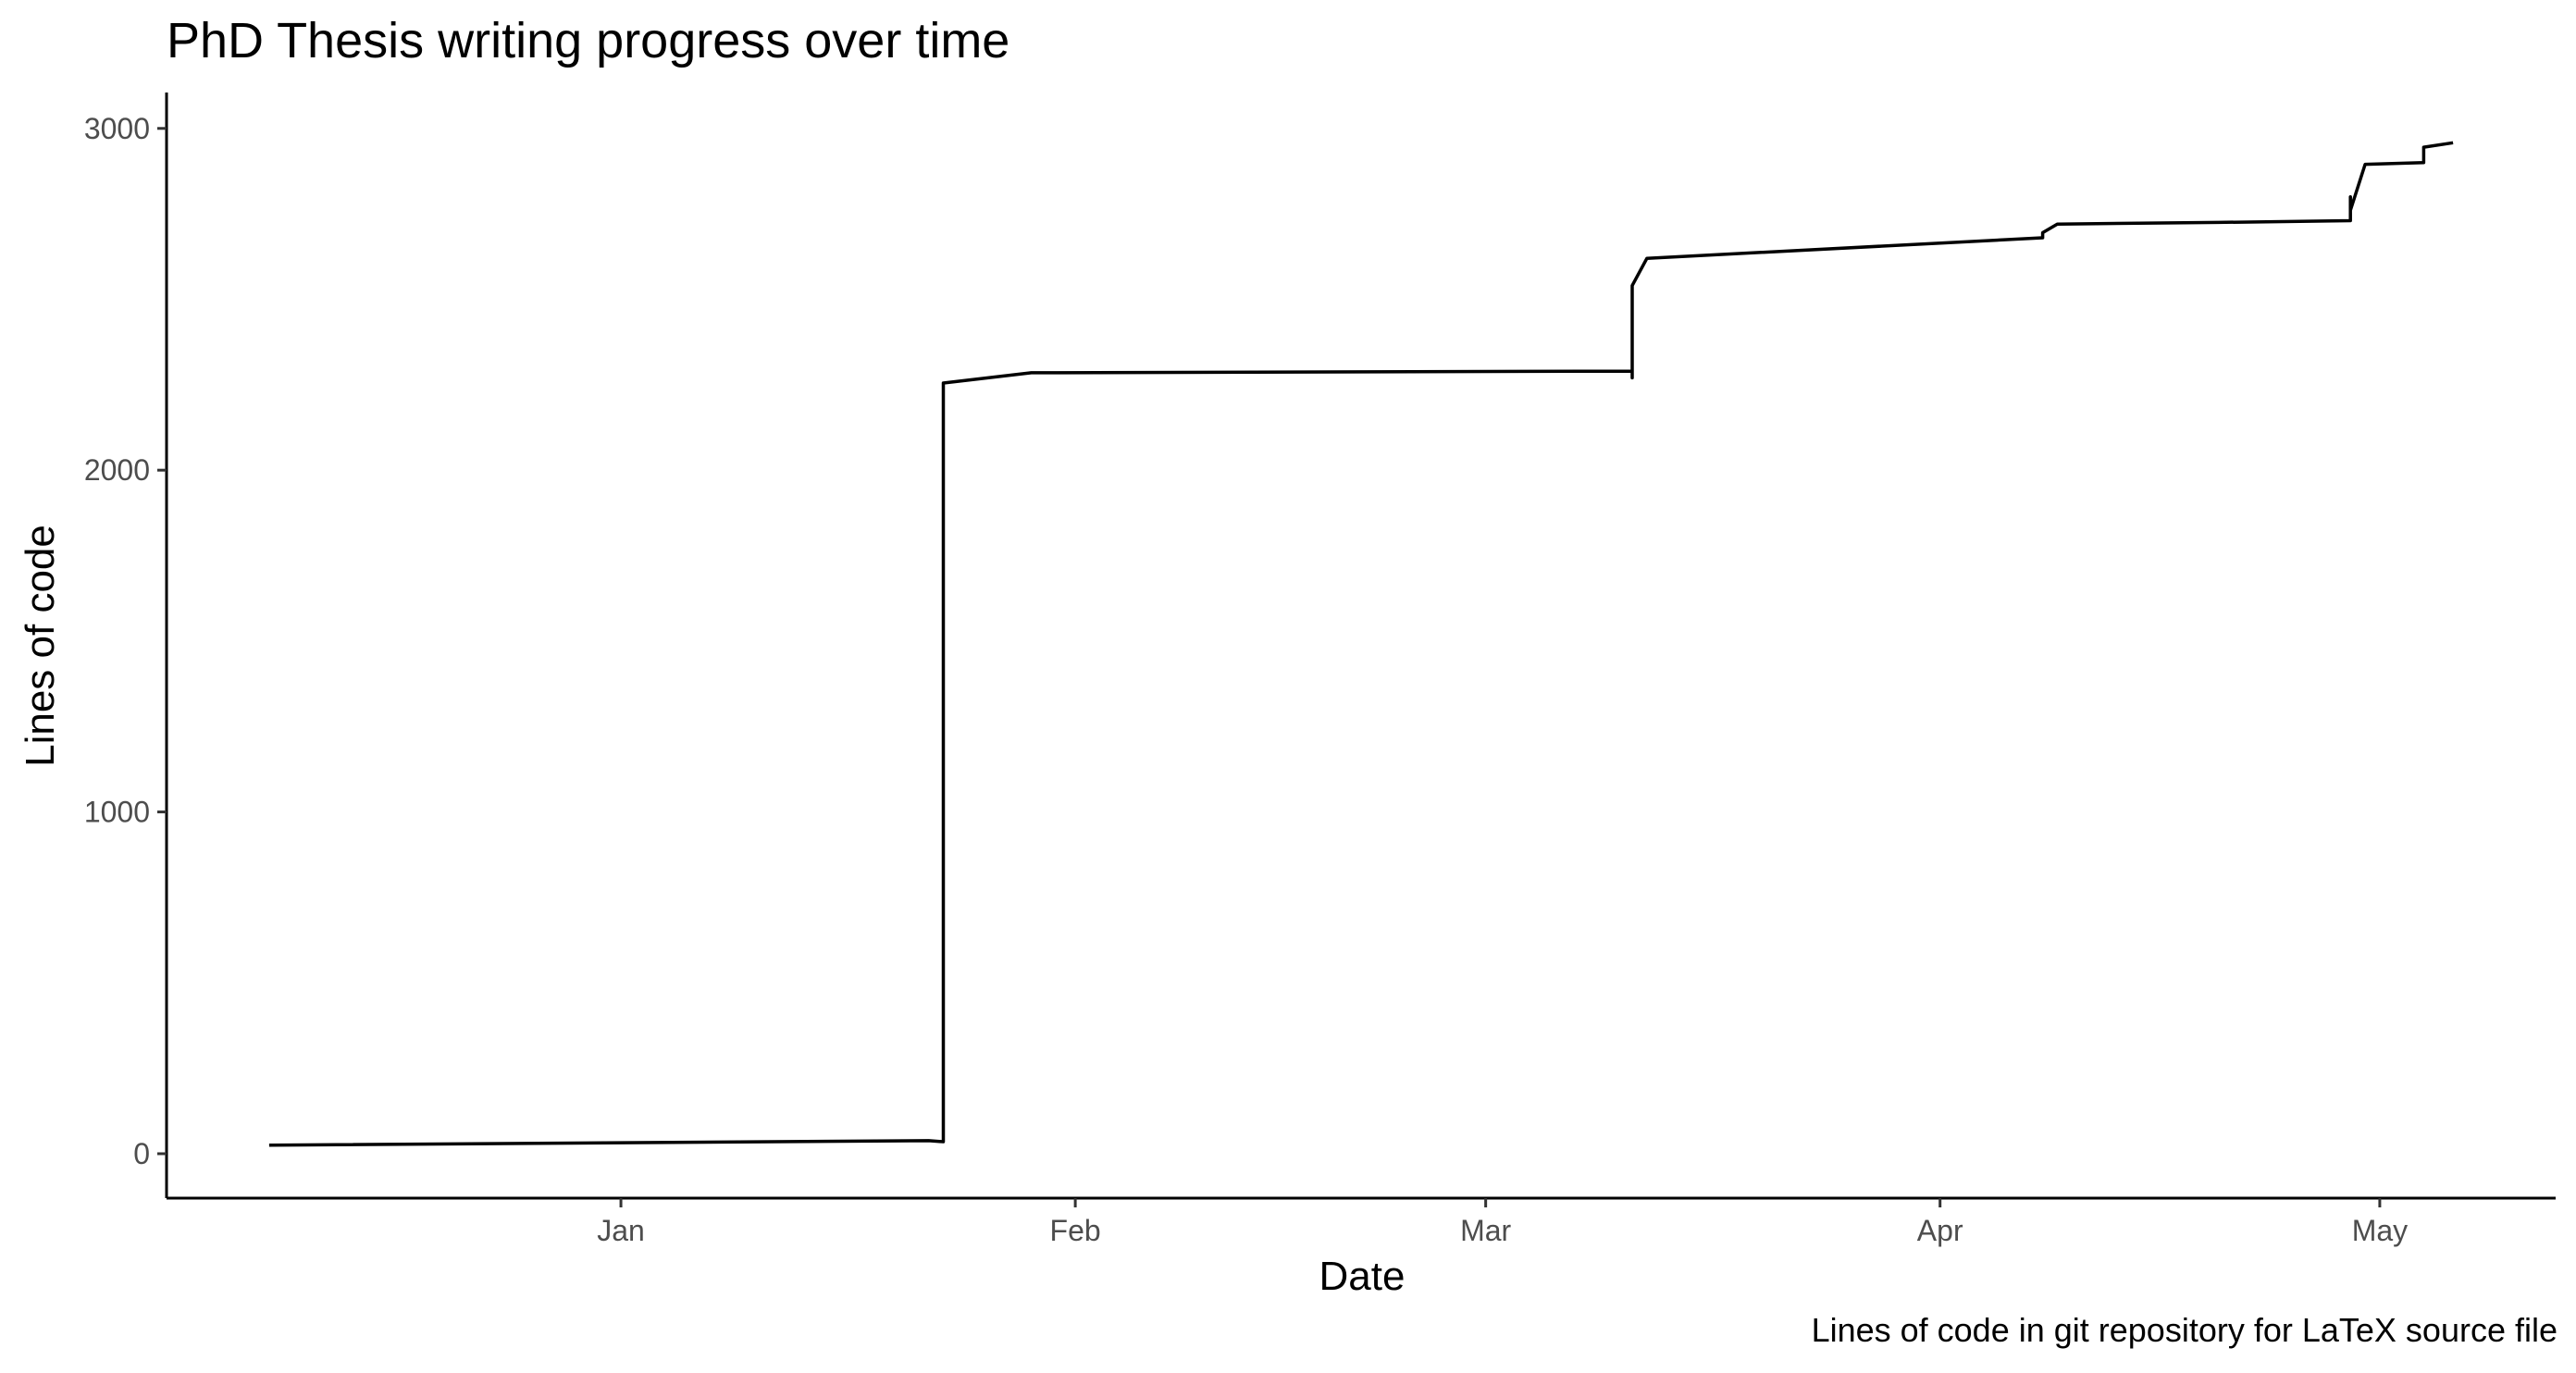  I want to click on x-axis: Jan Feb Mar Apr May, so click(1362, 1221).